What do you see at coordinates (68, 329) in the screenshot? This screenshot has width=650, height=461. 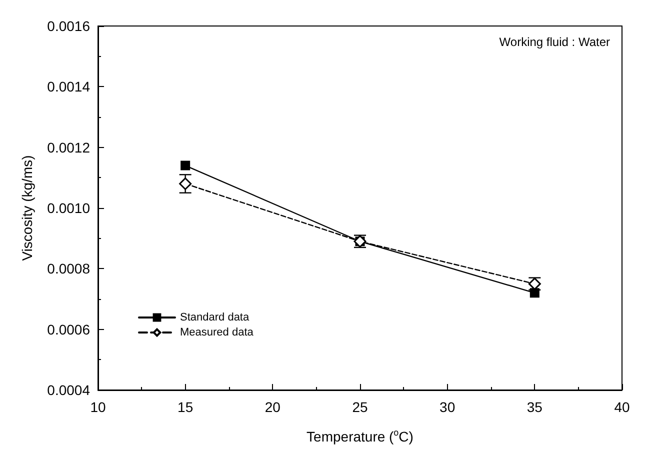 I see `y-tick-label: 0.0006` at bounding box center [68, 329].